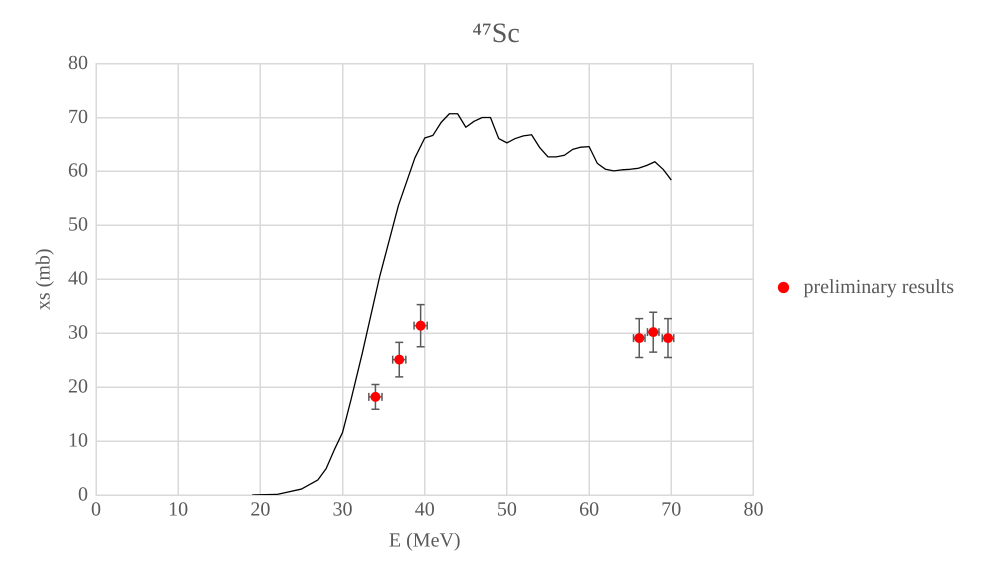 This screenshot has width=992, height=575. What do you see at coordinates (496, 34) in the screenshot?
I see `chart-title: ⁴⁷Sc` at bounding box center [496, 34].